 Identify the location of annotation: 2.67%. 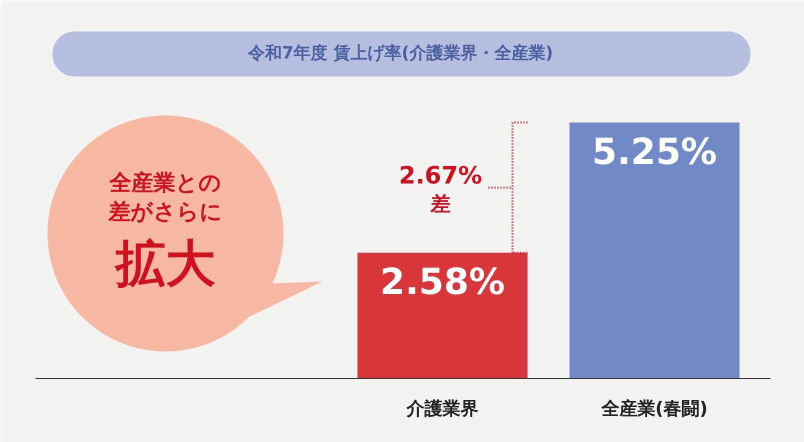
(440, 176).